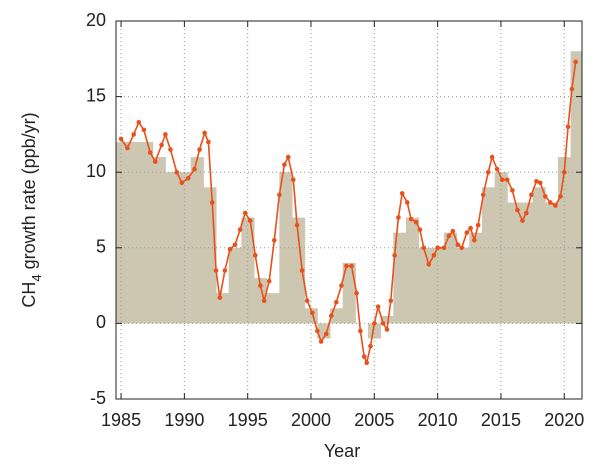 Image resolution: width=600 pixels, height=474 pixels. I want to click on x-tick-label: 1990, so click(184, 420).